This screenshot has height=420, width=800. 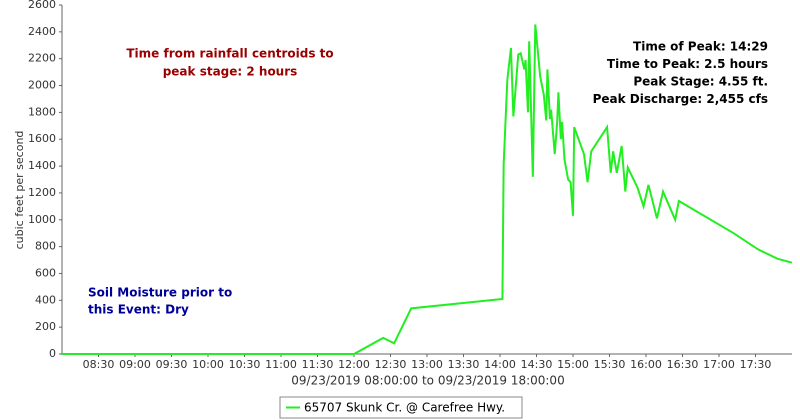 What do you see at coordinates (208, 364) in the screenshot?
I see `x-tick-label: 10:00` at bounding box center [208, 364].